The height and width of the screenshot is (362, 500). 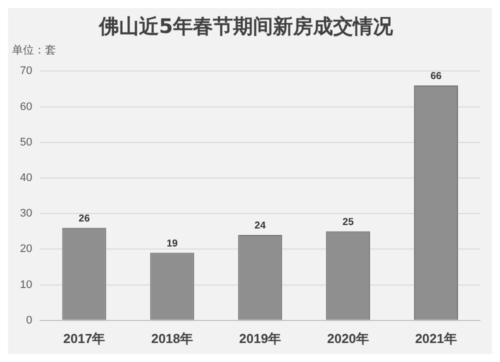 I want to click on y-tick-label: 20, so click(x=26, y=249).